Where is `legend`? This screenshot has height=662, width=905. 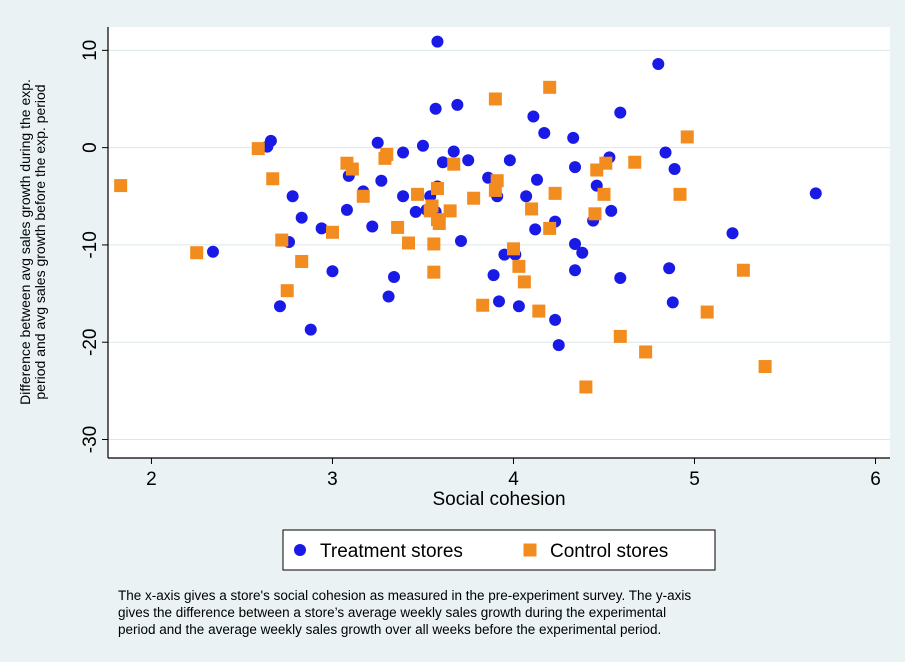
legend is located at coordinates (499, 550).